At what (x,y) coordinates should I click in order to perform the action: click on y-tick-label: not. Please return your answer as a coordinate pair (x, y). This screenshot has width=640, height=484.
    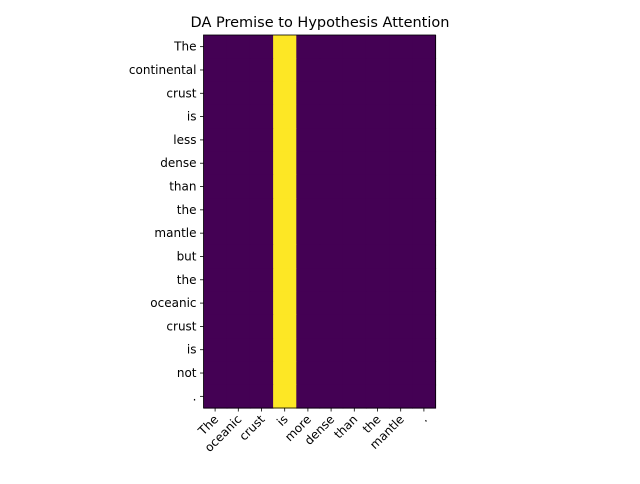
    Looking at the image, I should click on (187, 373).